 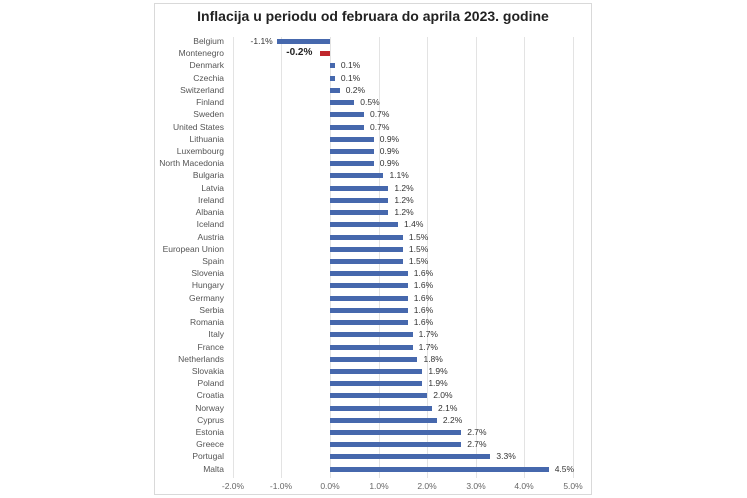 I want to click on category-label: Hungary, so click(x=207, y=285).